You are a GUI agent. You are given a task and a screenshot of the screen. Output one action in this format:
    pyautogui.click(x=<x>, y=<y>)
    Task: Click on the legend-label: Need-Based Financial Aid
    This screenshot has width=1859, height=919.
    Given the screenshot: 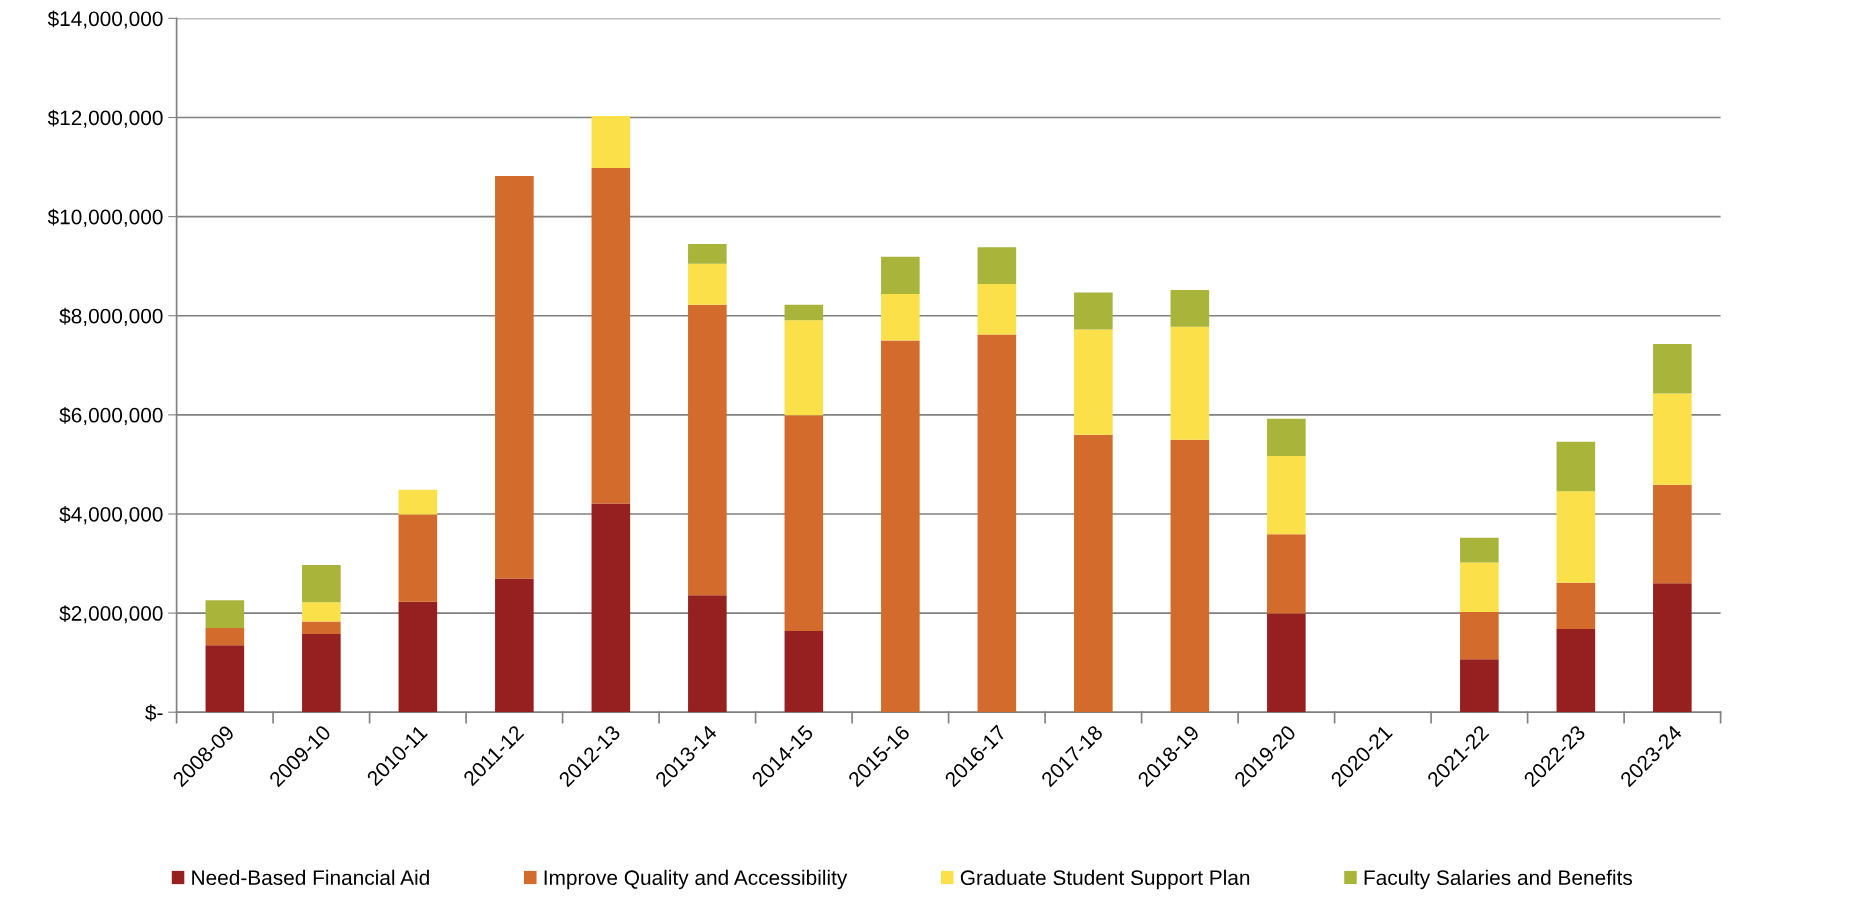 What is the action you would take?
    pyautogui.click(x=310, y=877)
    